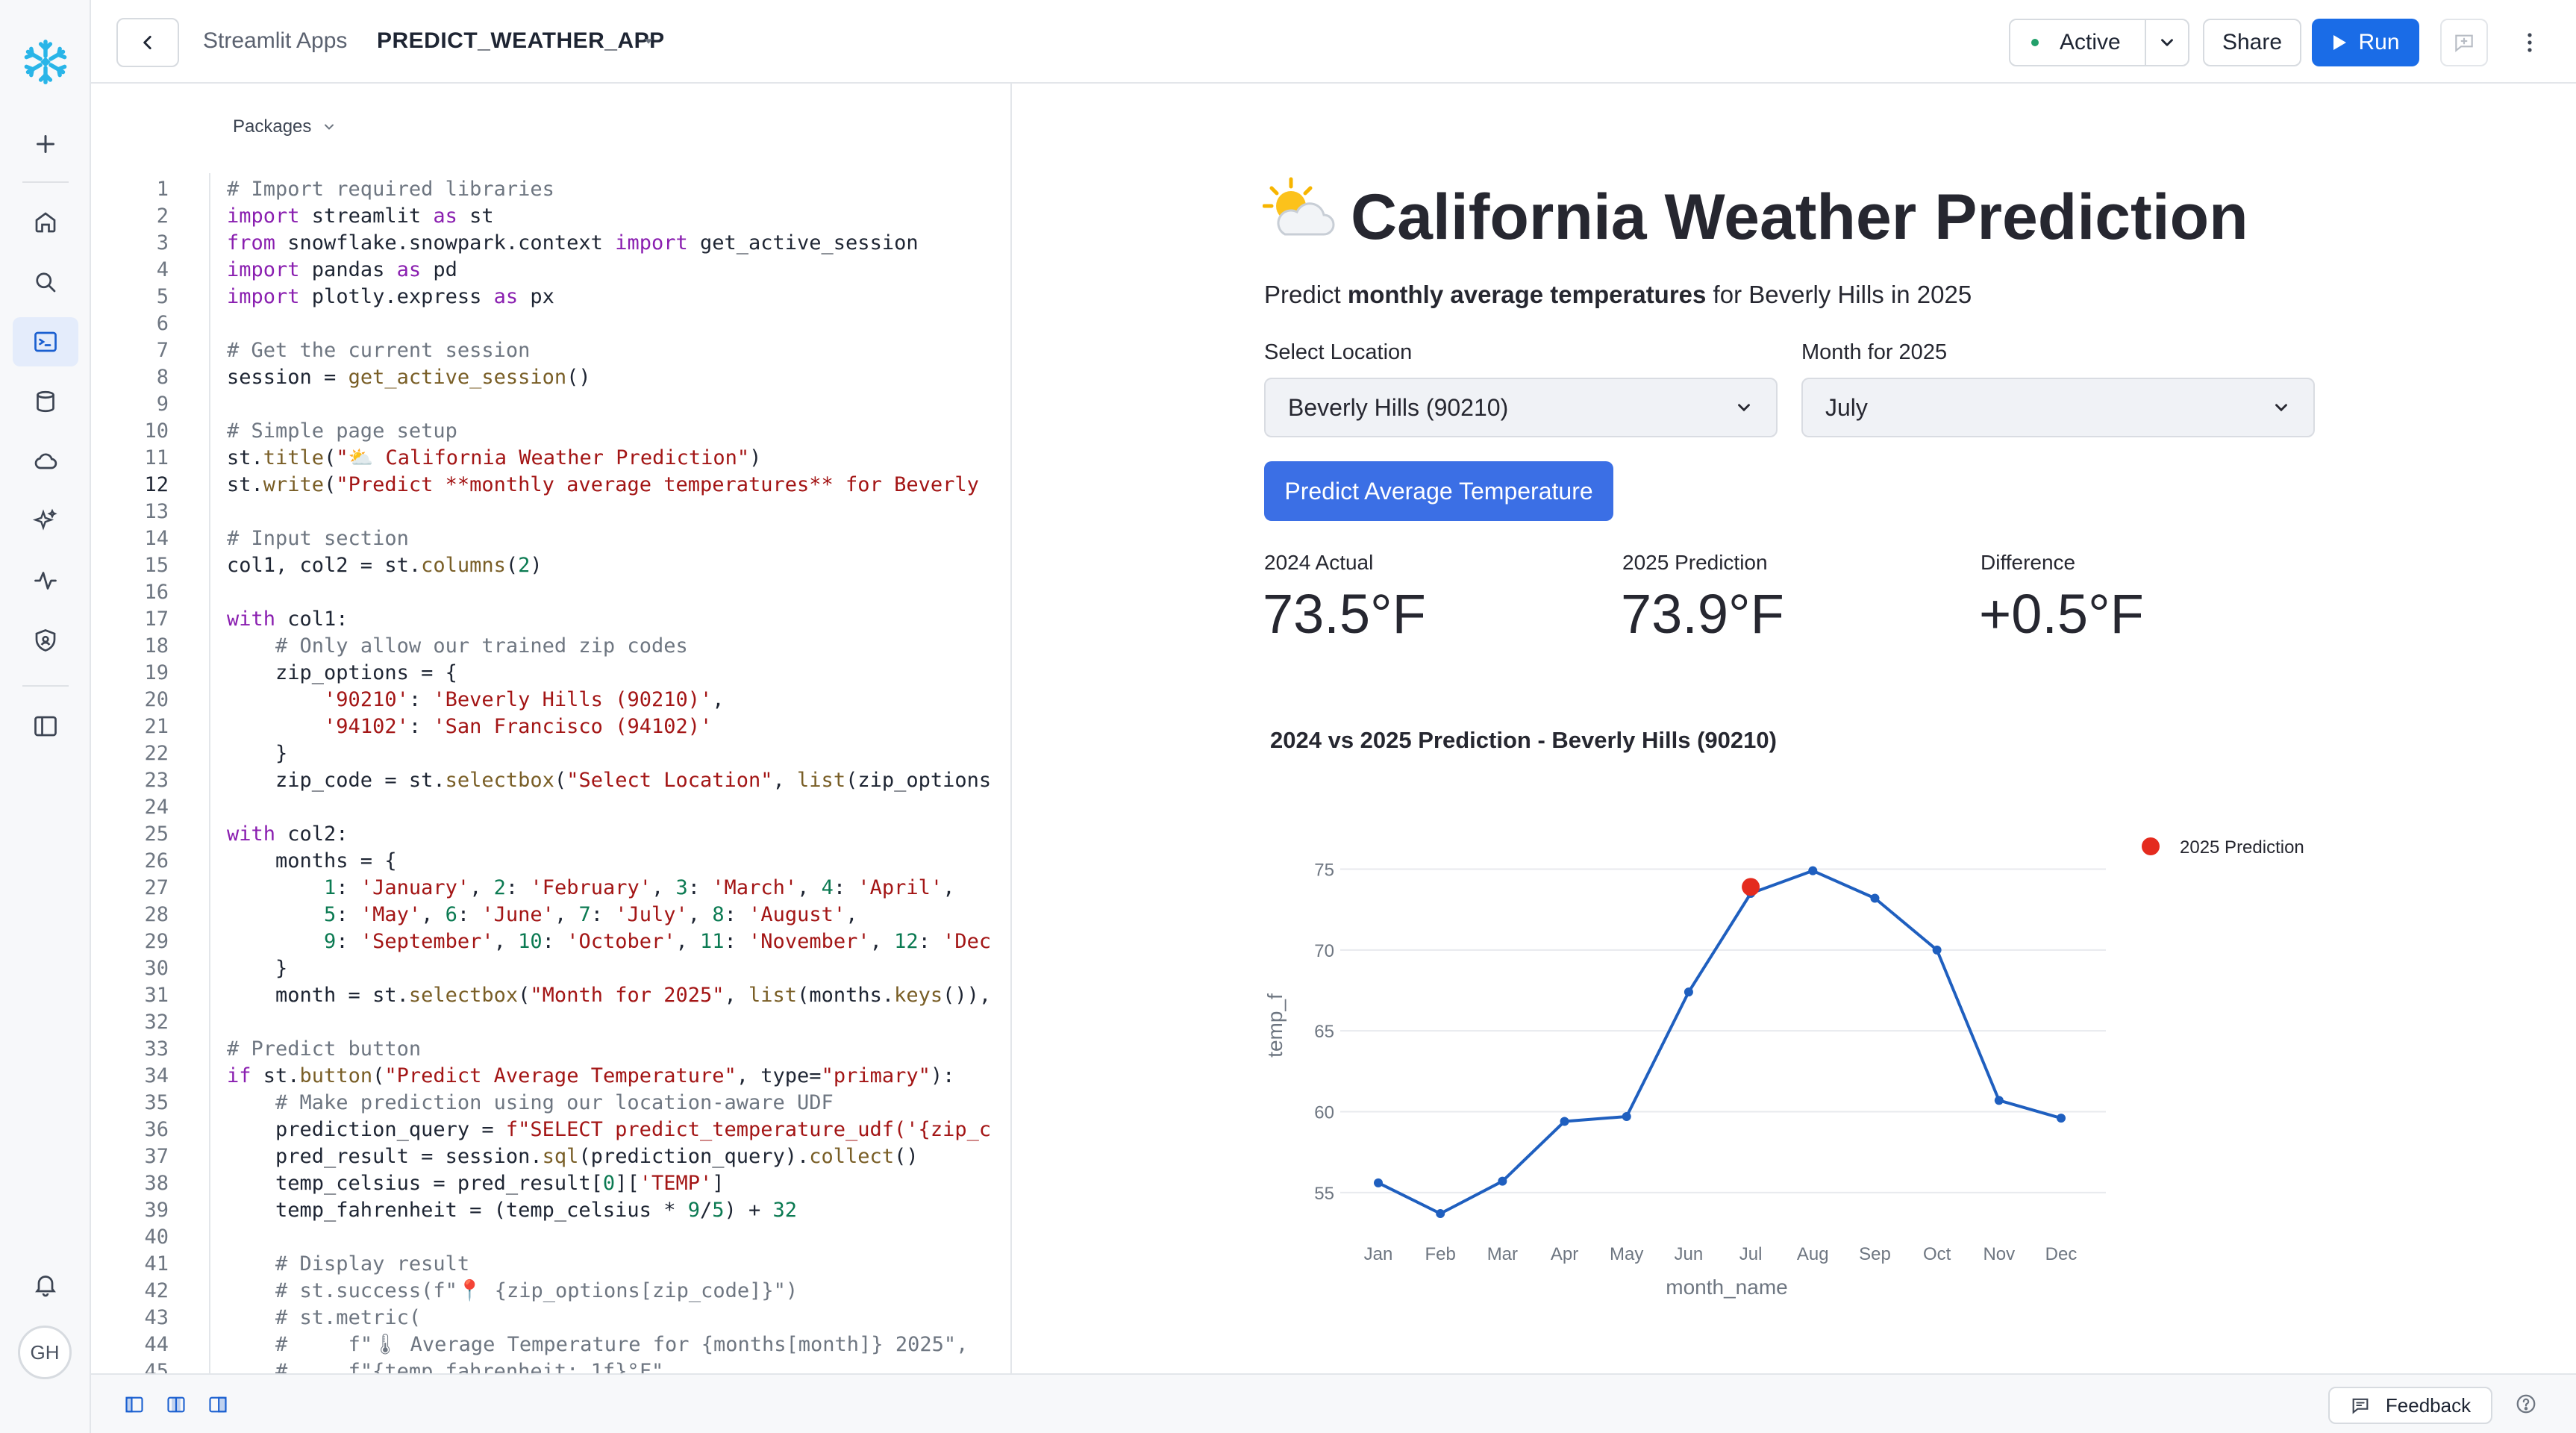 This screenshot has width=2576, height=1433. What do you see at coordinates (156, 860) in the screenshot?
I see `line-number: 26` at bounding box center [156, 860].